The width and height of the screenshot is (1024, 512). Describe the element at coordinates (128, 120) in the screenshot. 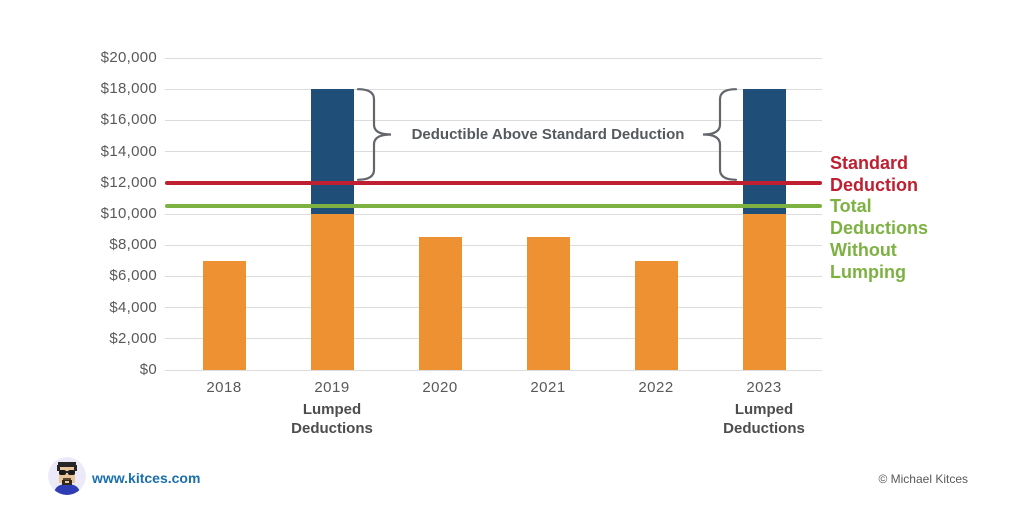

I see `y-tick-label: $16,000` at that location.